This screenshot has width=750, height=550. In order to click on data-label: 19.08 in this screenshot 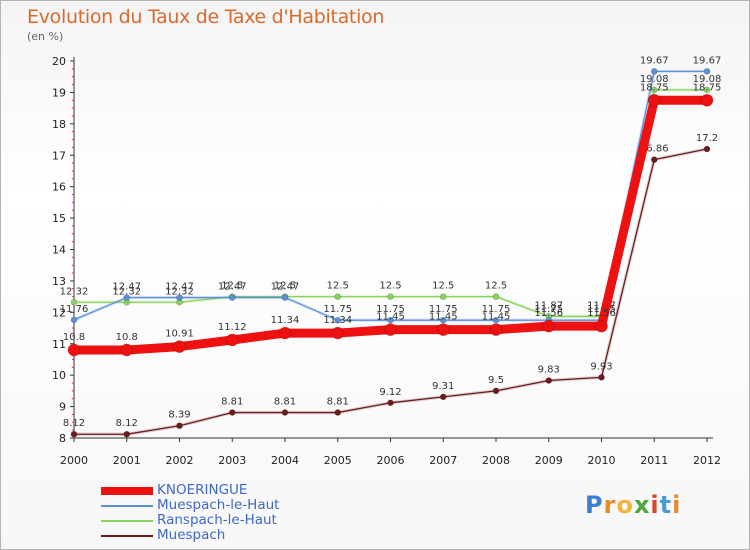, I will do `click(707, 79)`.